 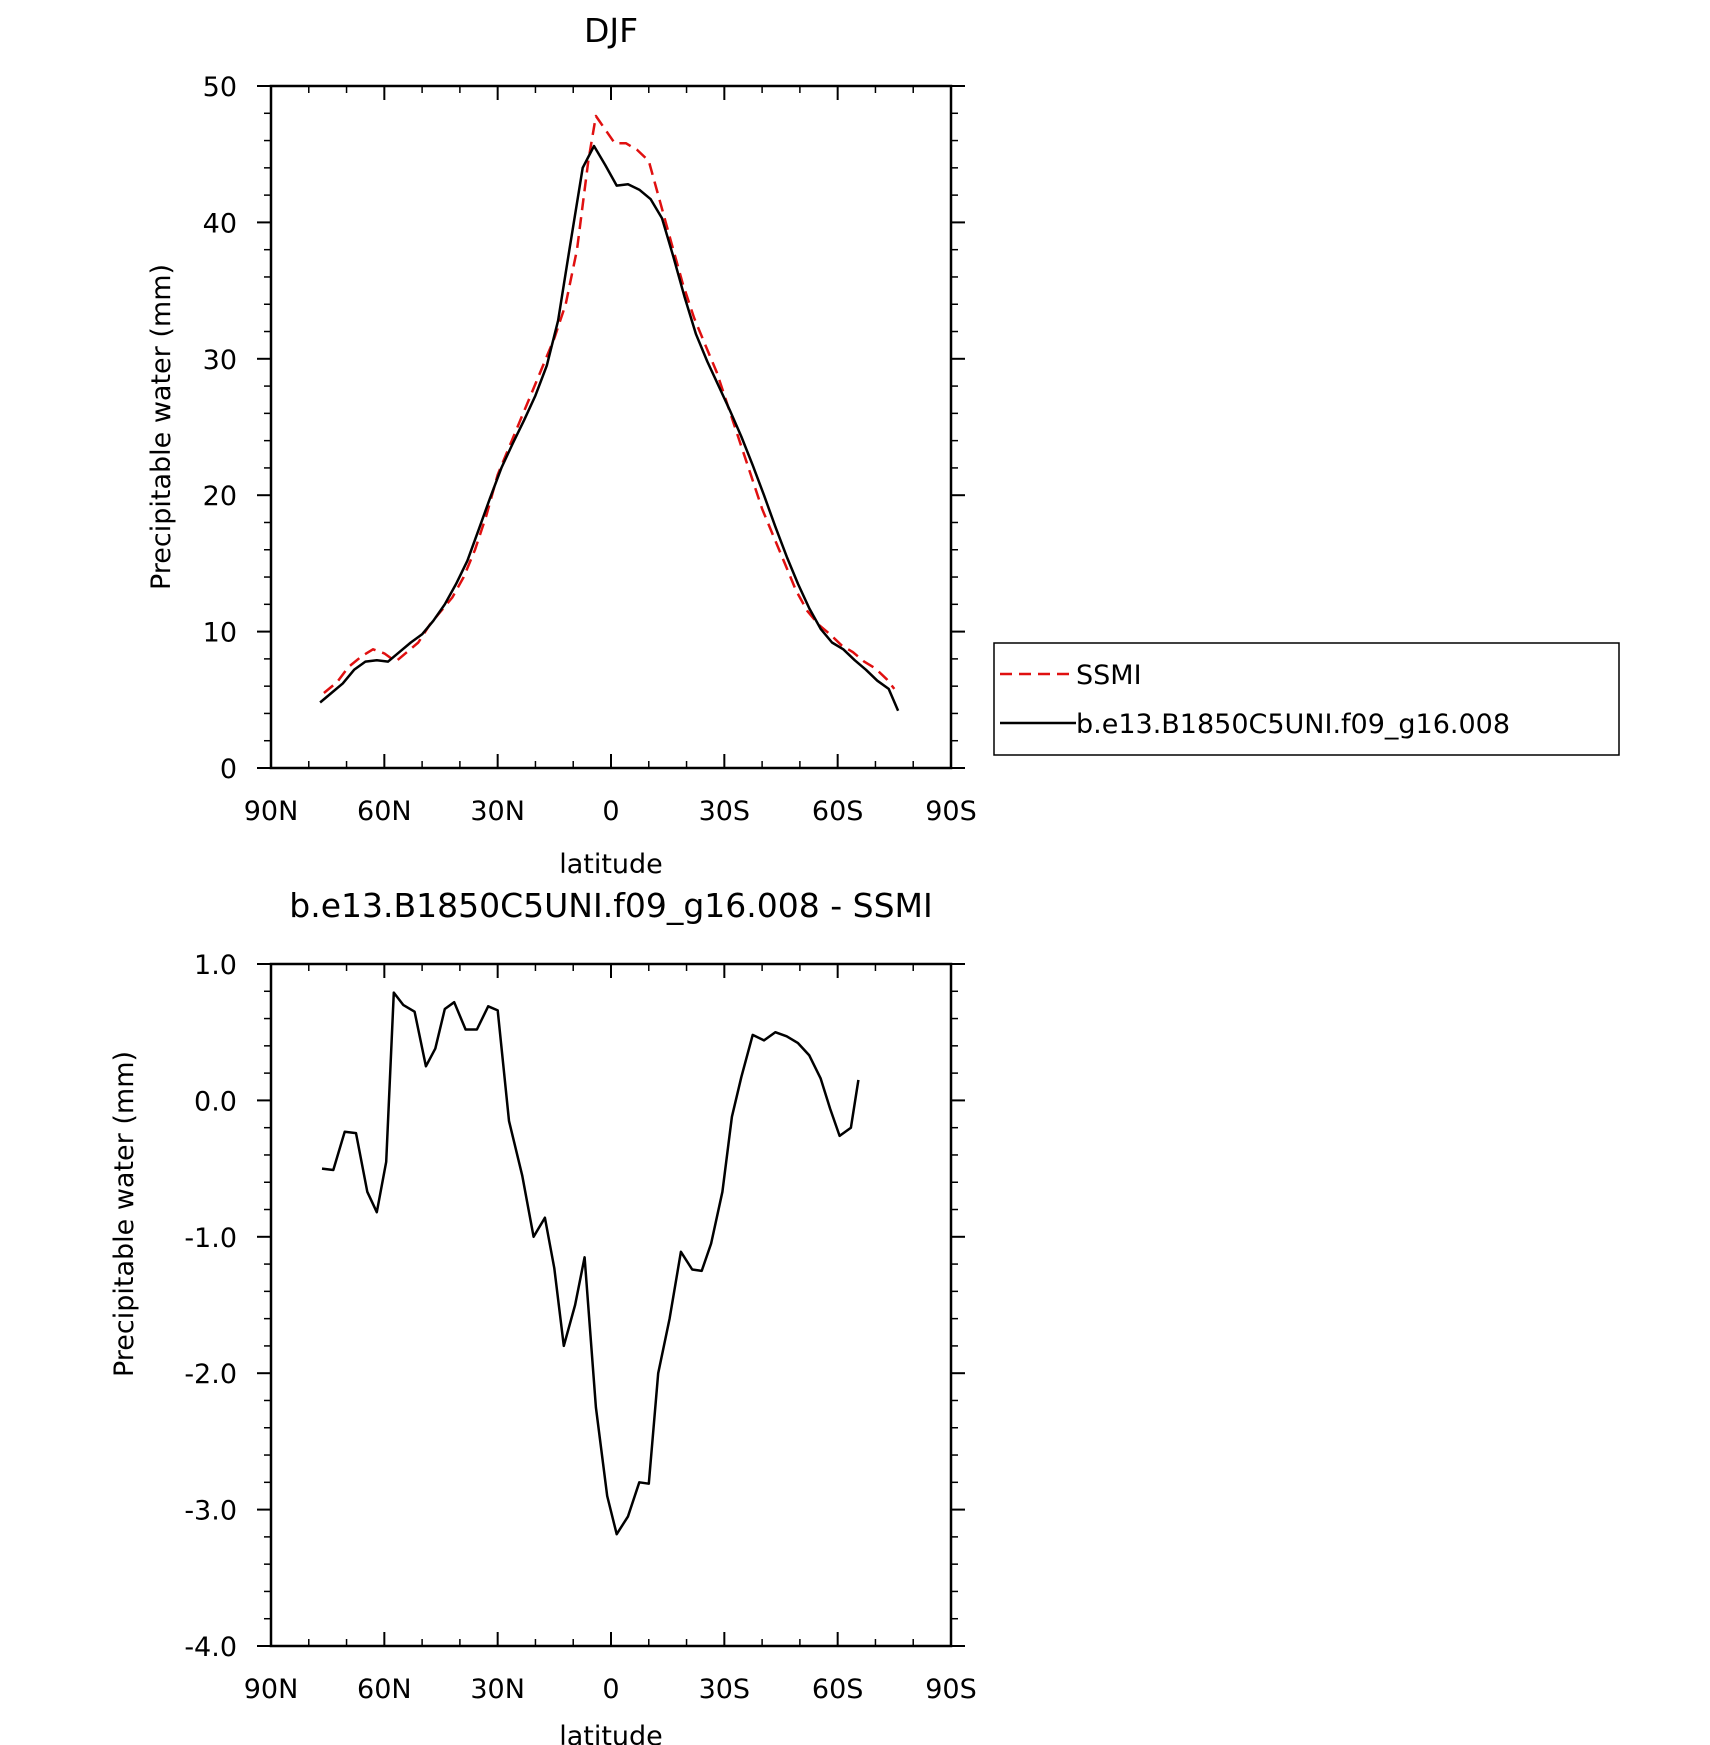 I want to click on top-chart-x-tick-label: 90S, so click(x=951, y=811).